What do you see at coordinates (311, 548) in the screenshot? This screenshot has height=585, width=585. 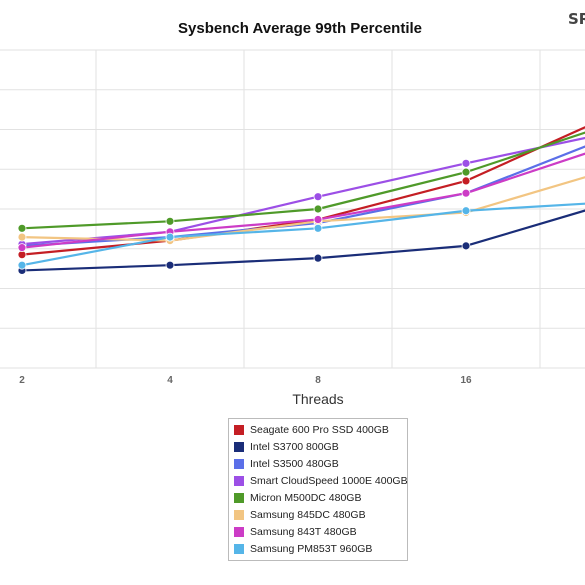 I see `legend-label: Samsung PM853T 960GB` at bounding box center [311, 548].